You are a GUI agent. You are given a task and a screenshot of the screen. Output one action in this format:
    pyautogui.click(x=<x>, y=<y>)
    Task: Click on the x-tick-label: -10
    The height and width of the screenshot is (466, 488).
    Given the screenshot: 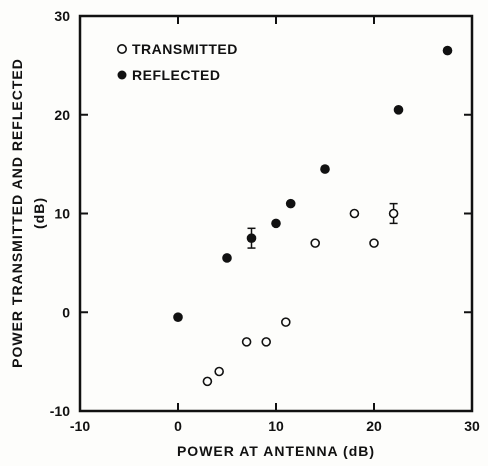 What is the action you would take?
    pyautogui.click(x=80, y=426)
    